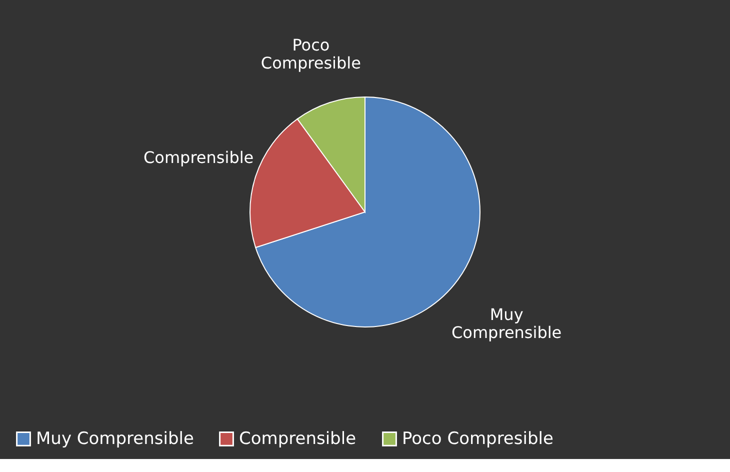 The height and width of the screenshot is (472, 730). I want to click on slice-label: Poco Compresible, so click(310, 54).